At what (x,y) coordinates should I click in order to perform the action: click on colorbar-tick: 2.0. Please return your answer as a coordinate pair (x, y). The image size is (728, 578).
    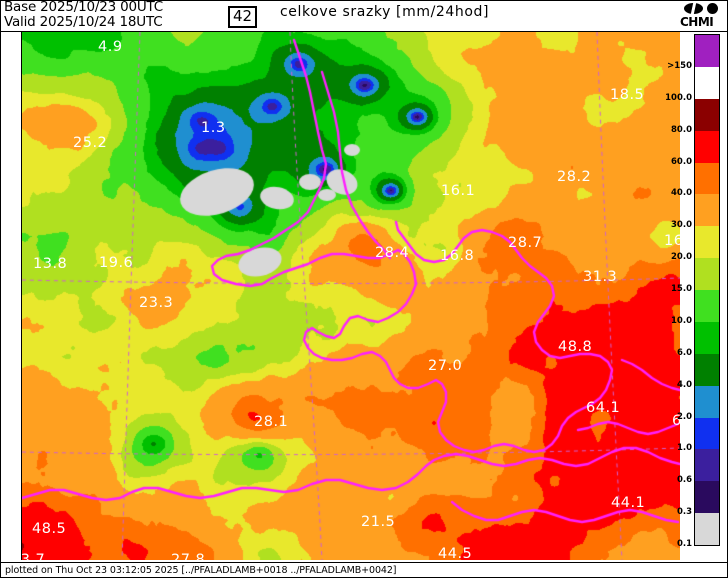
    Looking at the image, I should click on (684, 416).